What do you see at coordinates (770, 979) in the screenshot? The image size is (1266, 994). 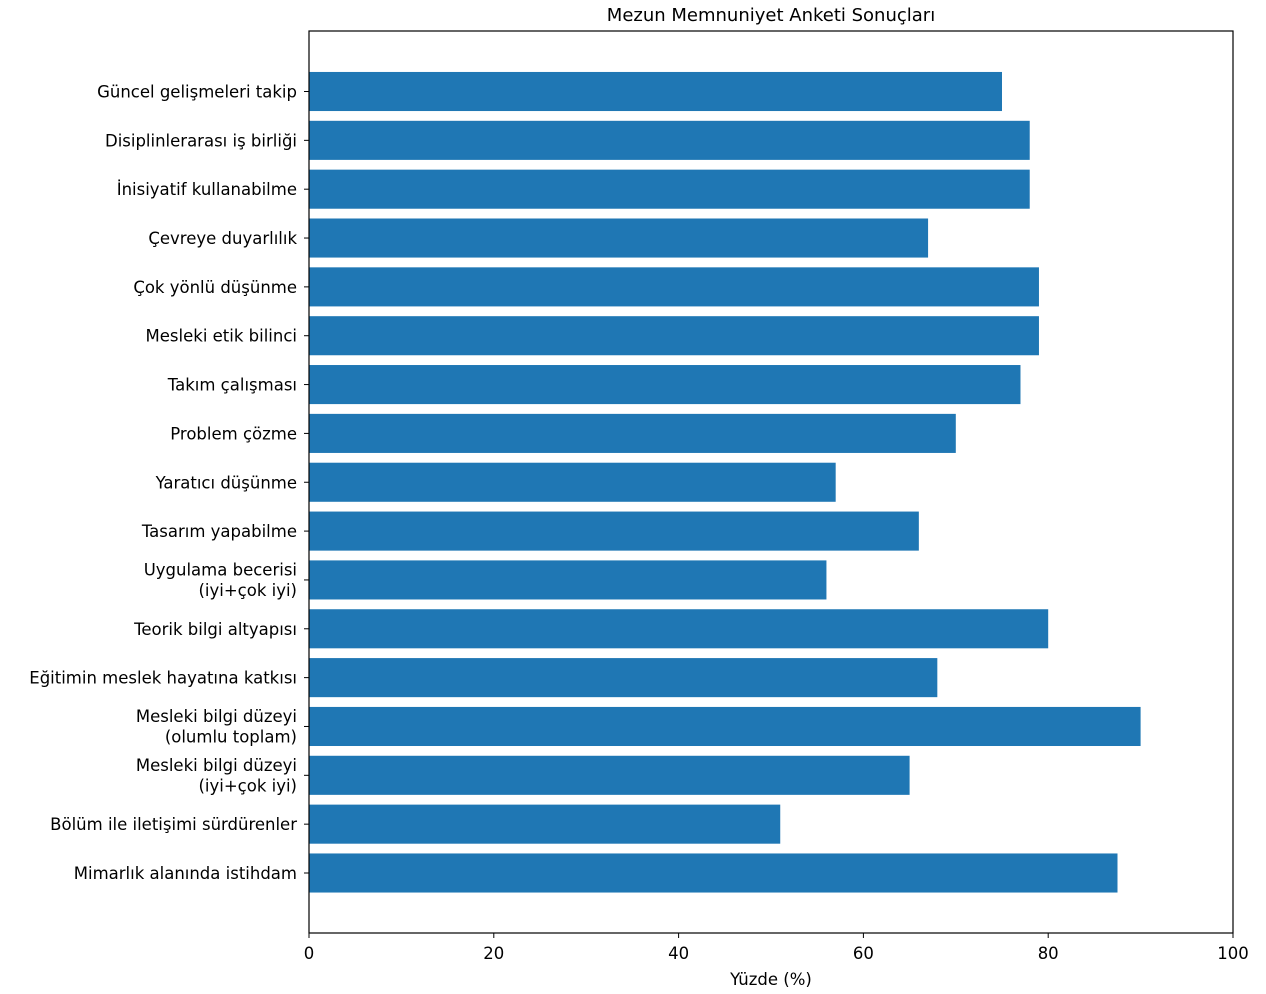 I see `x-axis-label: Yüzde (%)` at bounding box center [770, 979].